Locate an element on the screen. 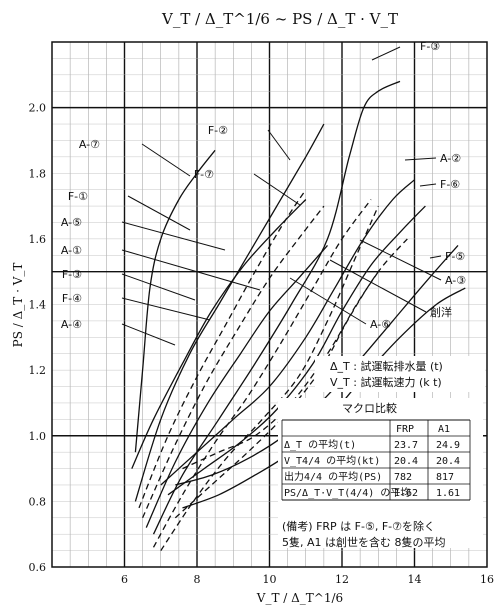 Image resolution: width=504 pixels, height=615 pixels. series-label: F-① is located at coordinates (78, 196).